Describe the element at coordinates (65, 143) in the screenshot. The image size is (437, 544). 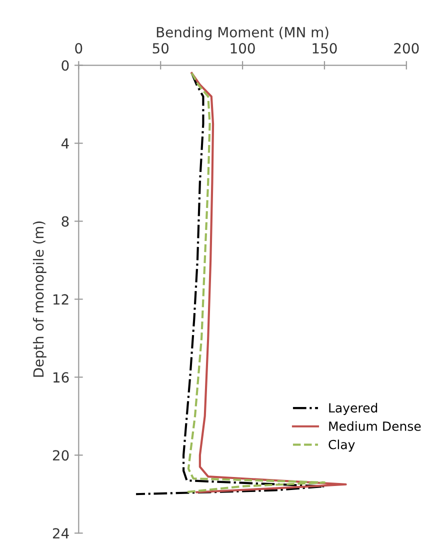
I see `y-tick-label: 4` at that location.